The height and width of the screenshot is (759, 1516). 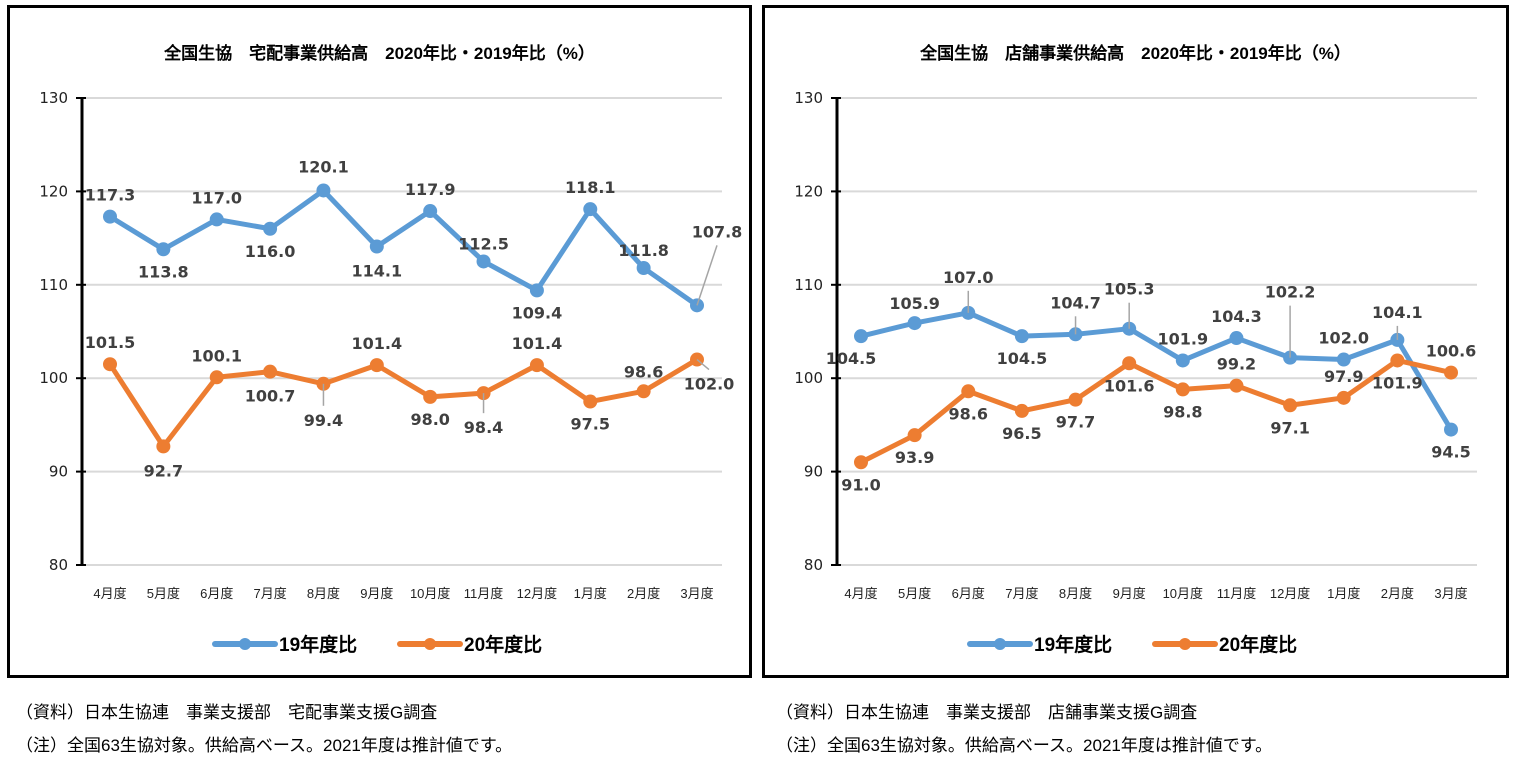 What do you see at coordinates (590, 187) in the screenshot?
I see `data-label: 118.1` at bounding box center [590, 187].